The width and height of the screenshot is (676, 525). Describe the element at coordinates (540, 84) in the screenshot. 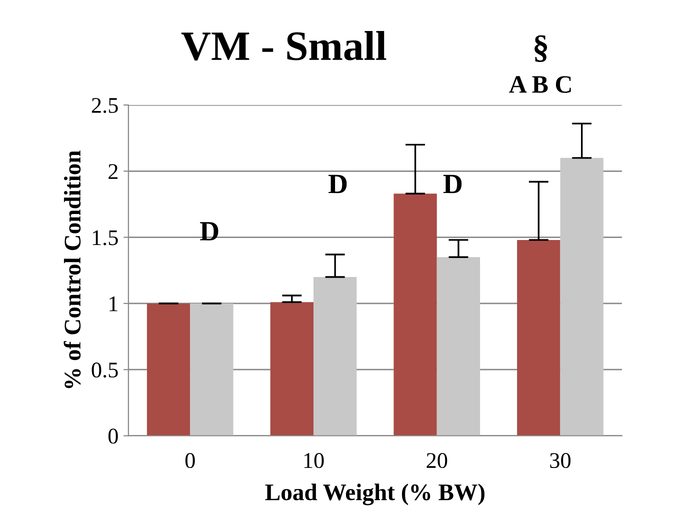

I see `text: A B C` at that location.